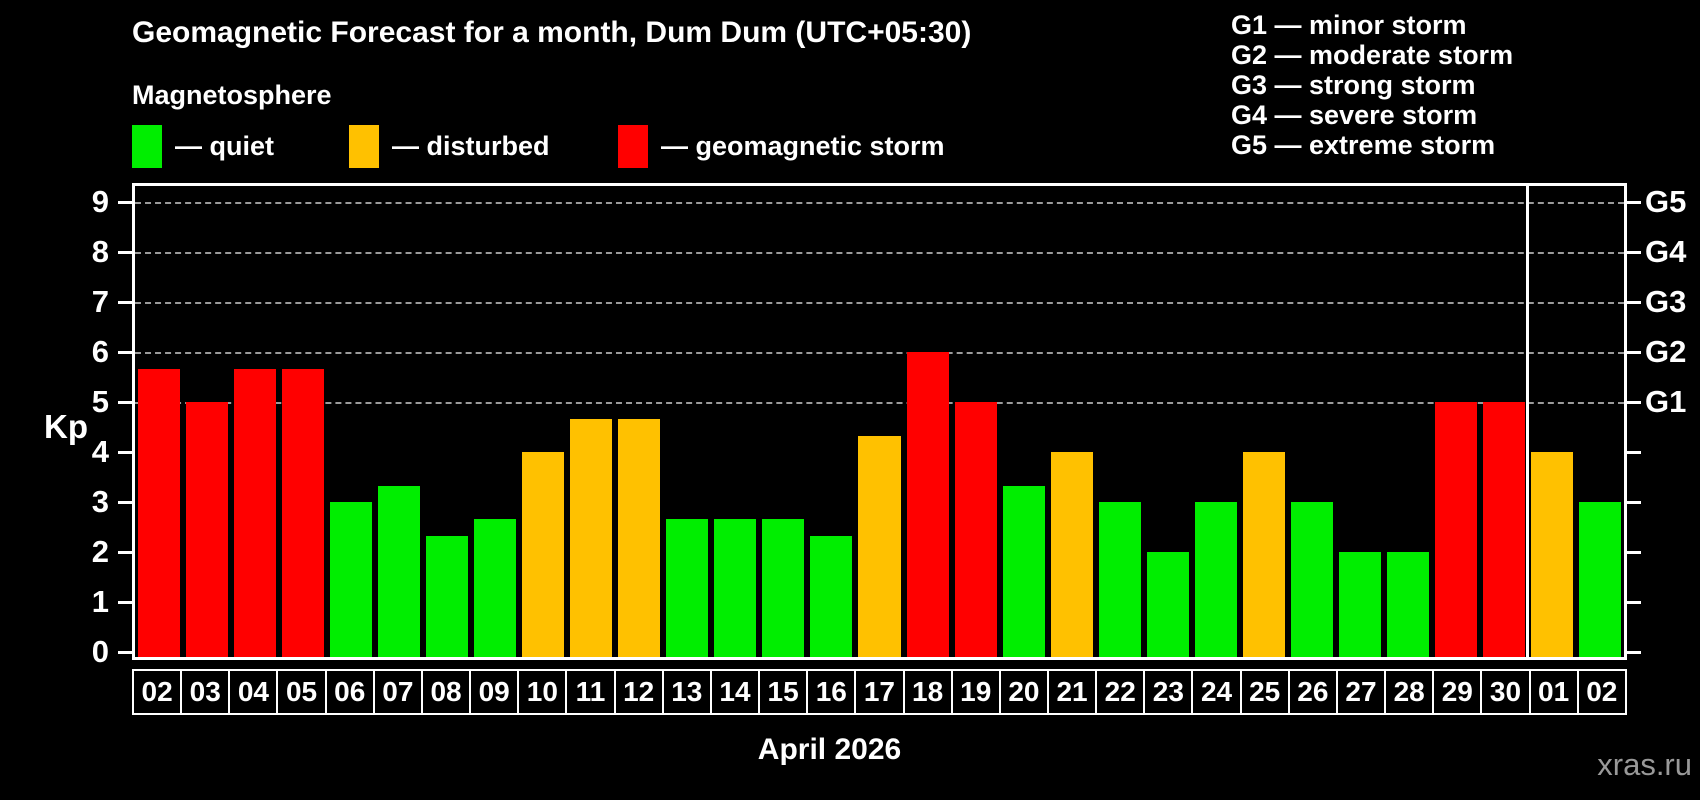 This screenshot has height=800, width=1700. I want to click on day-label-8-10: 10, so click(542, 692).